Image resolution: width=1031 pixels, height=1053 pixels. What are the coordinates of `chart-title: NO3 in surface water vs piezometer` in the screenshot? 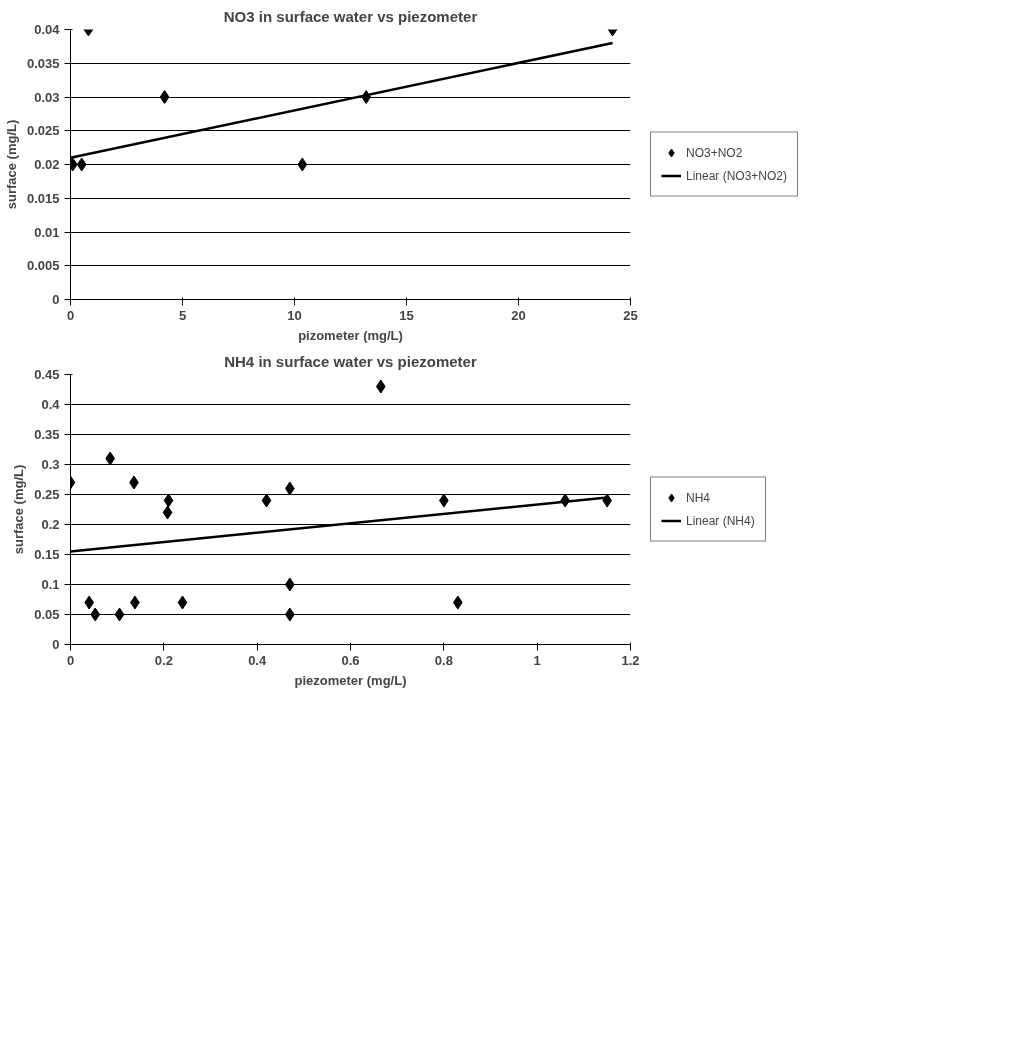 It's located at (350, 16).